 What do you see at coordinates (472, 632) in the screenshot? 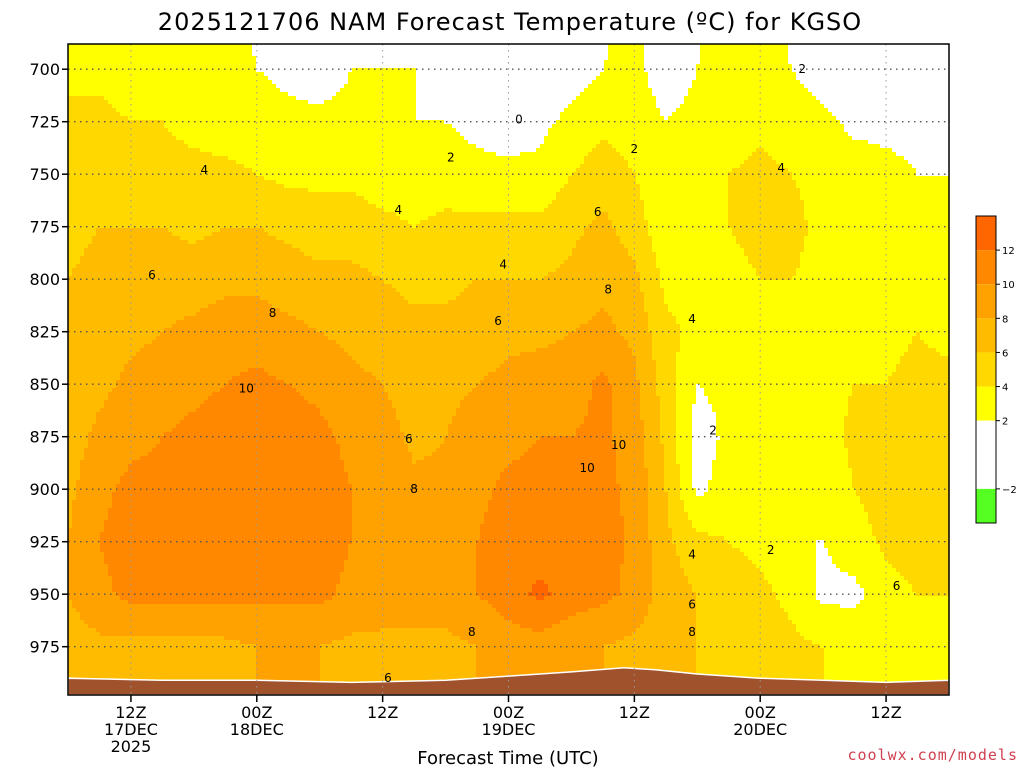
I see `contour-label: 8` at bounding box center [472, 632].